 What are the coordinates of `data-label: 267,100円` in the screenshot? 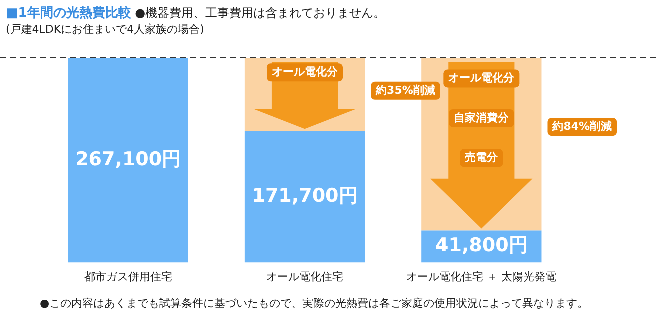 It's located at (129, 159).